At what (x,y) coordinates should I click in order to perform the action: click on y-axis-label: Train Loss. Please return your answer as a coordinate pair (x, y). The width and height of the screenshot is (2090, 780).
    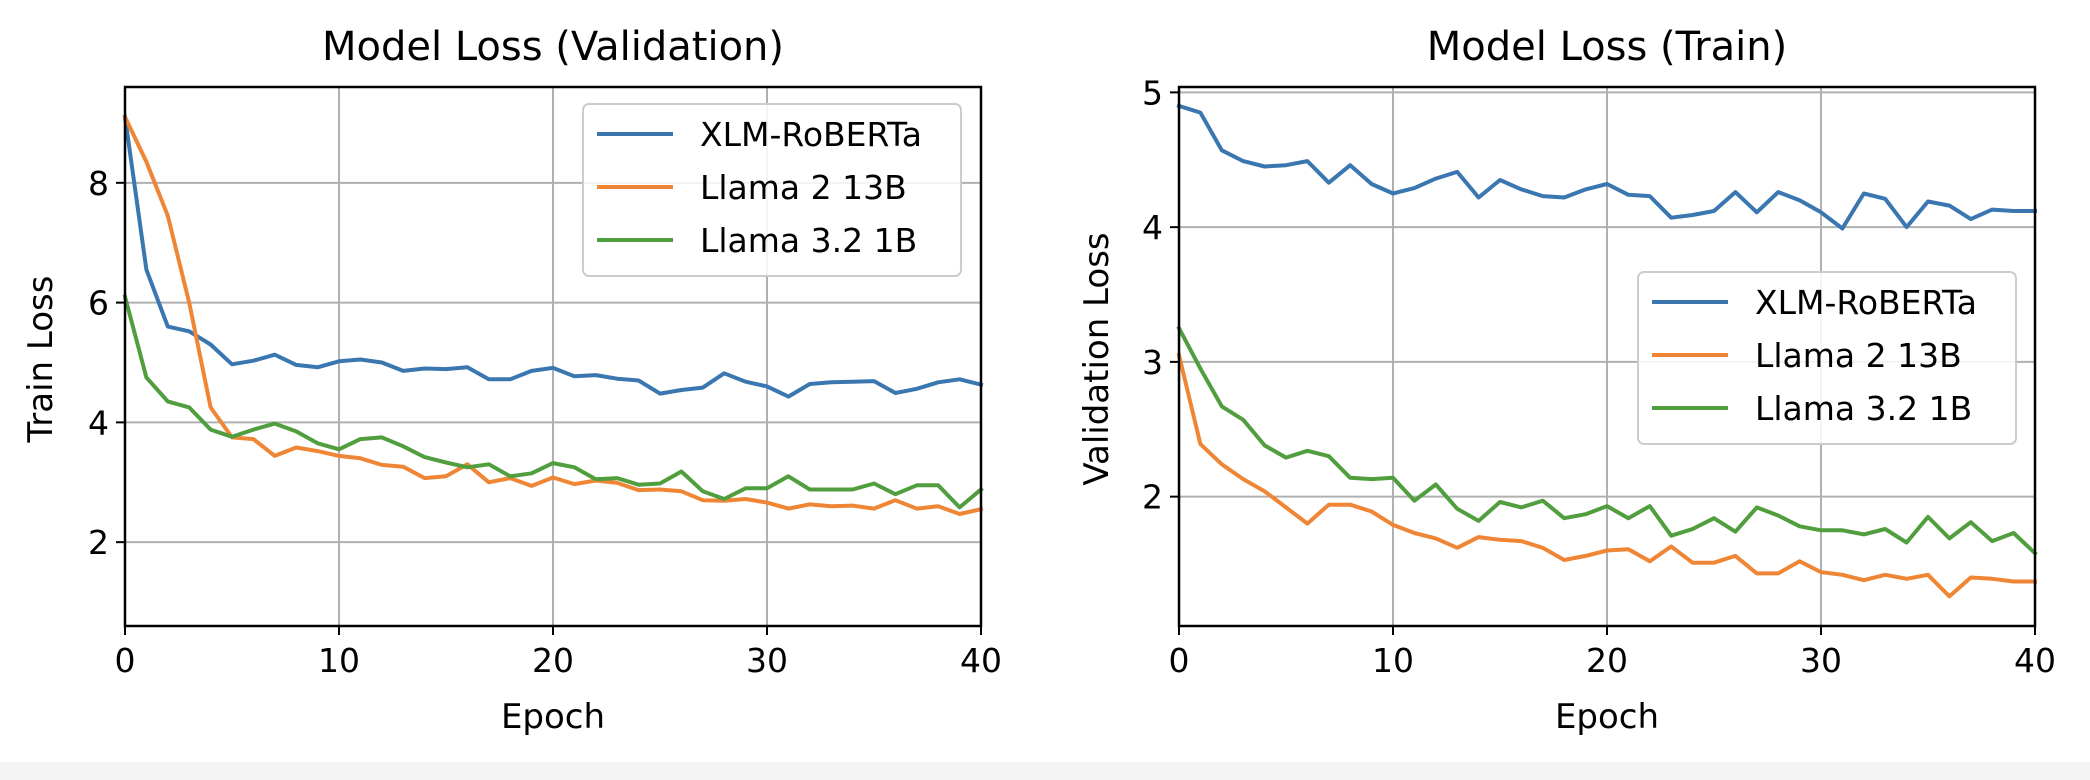
    Looking at the image, I should click on (41, 360).